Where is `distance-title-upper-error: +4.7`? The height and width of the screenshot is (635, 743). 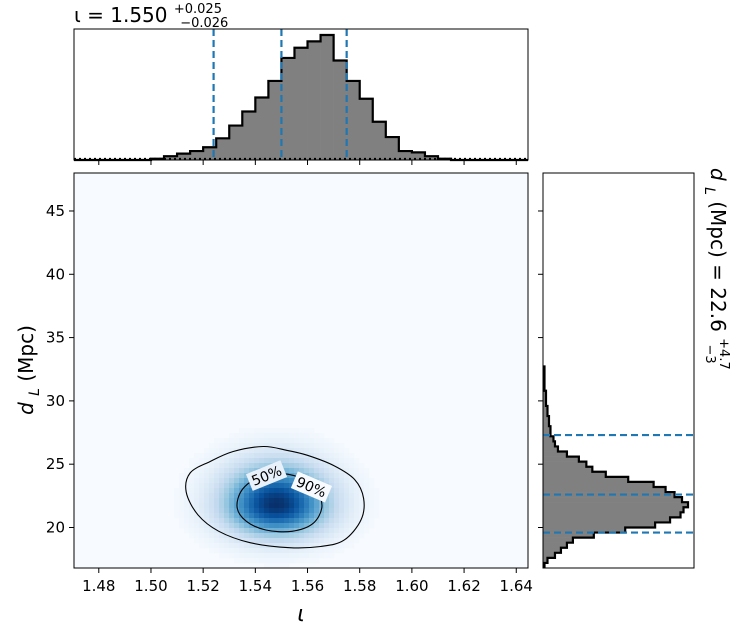
distance-title-upper-error: +4.7 is located at coordinates (723, 354).